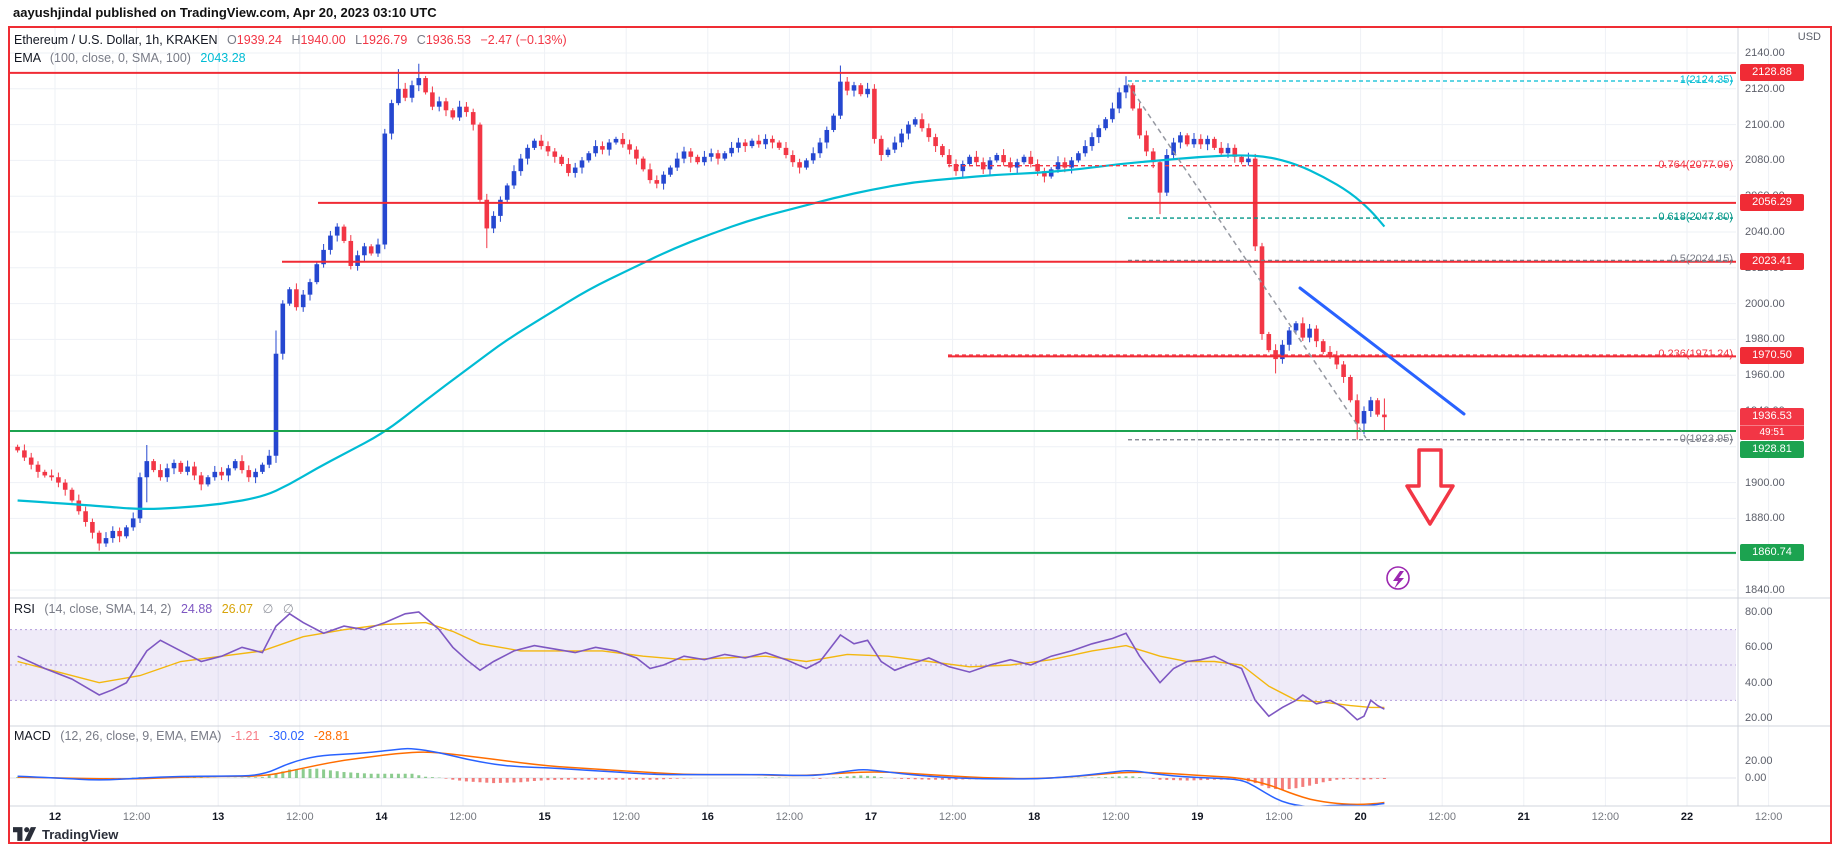 Image resolution: width=1834 pixels, height=845 pixels. Describe the element at coordinates (1759, 761) in the screenshot. I see `macd-axis-label: 20.00` at that location.